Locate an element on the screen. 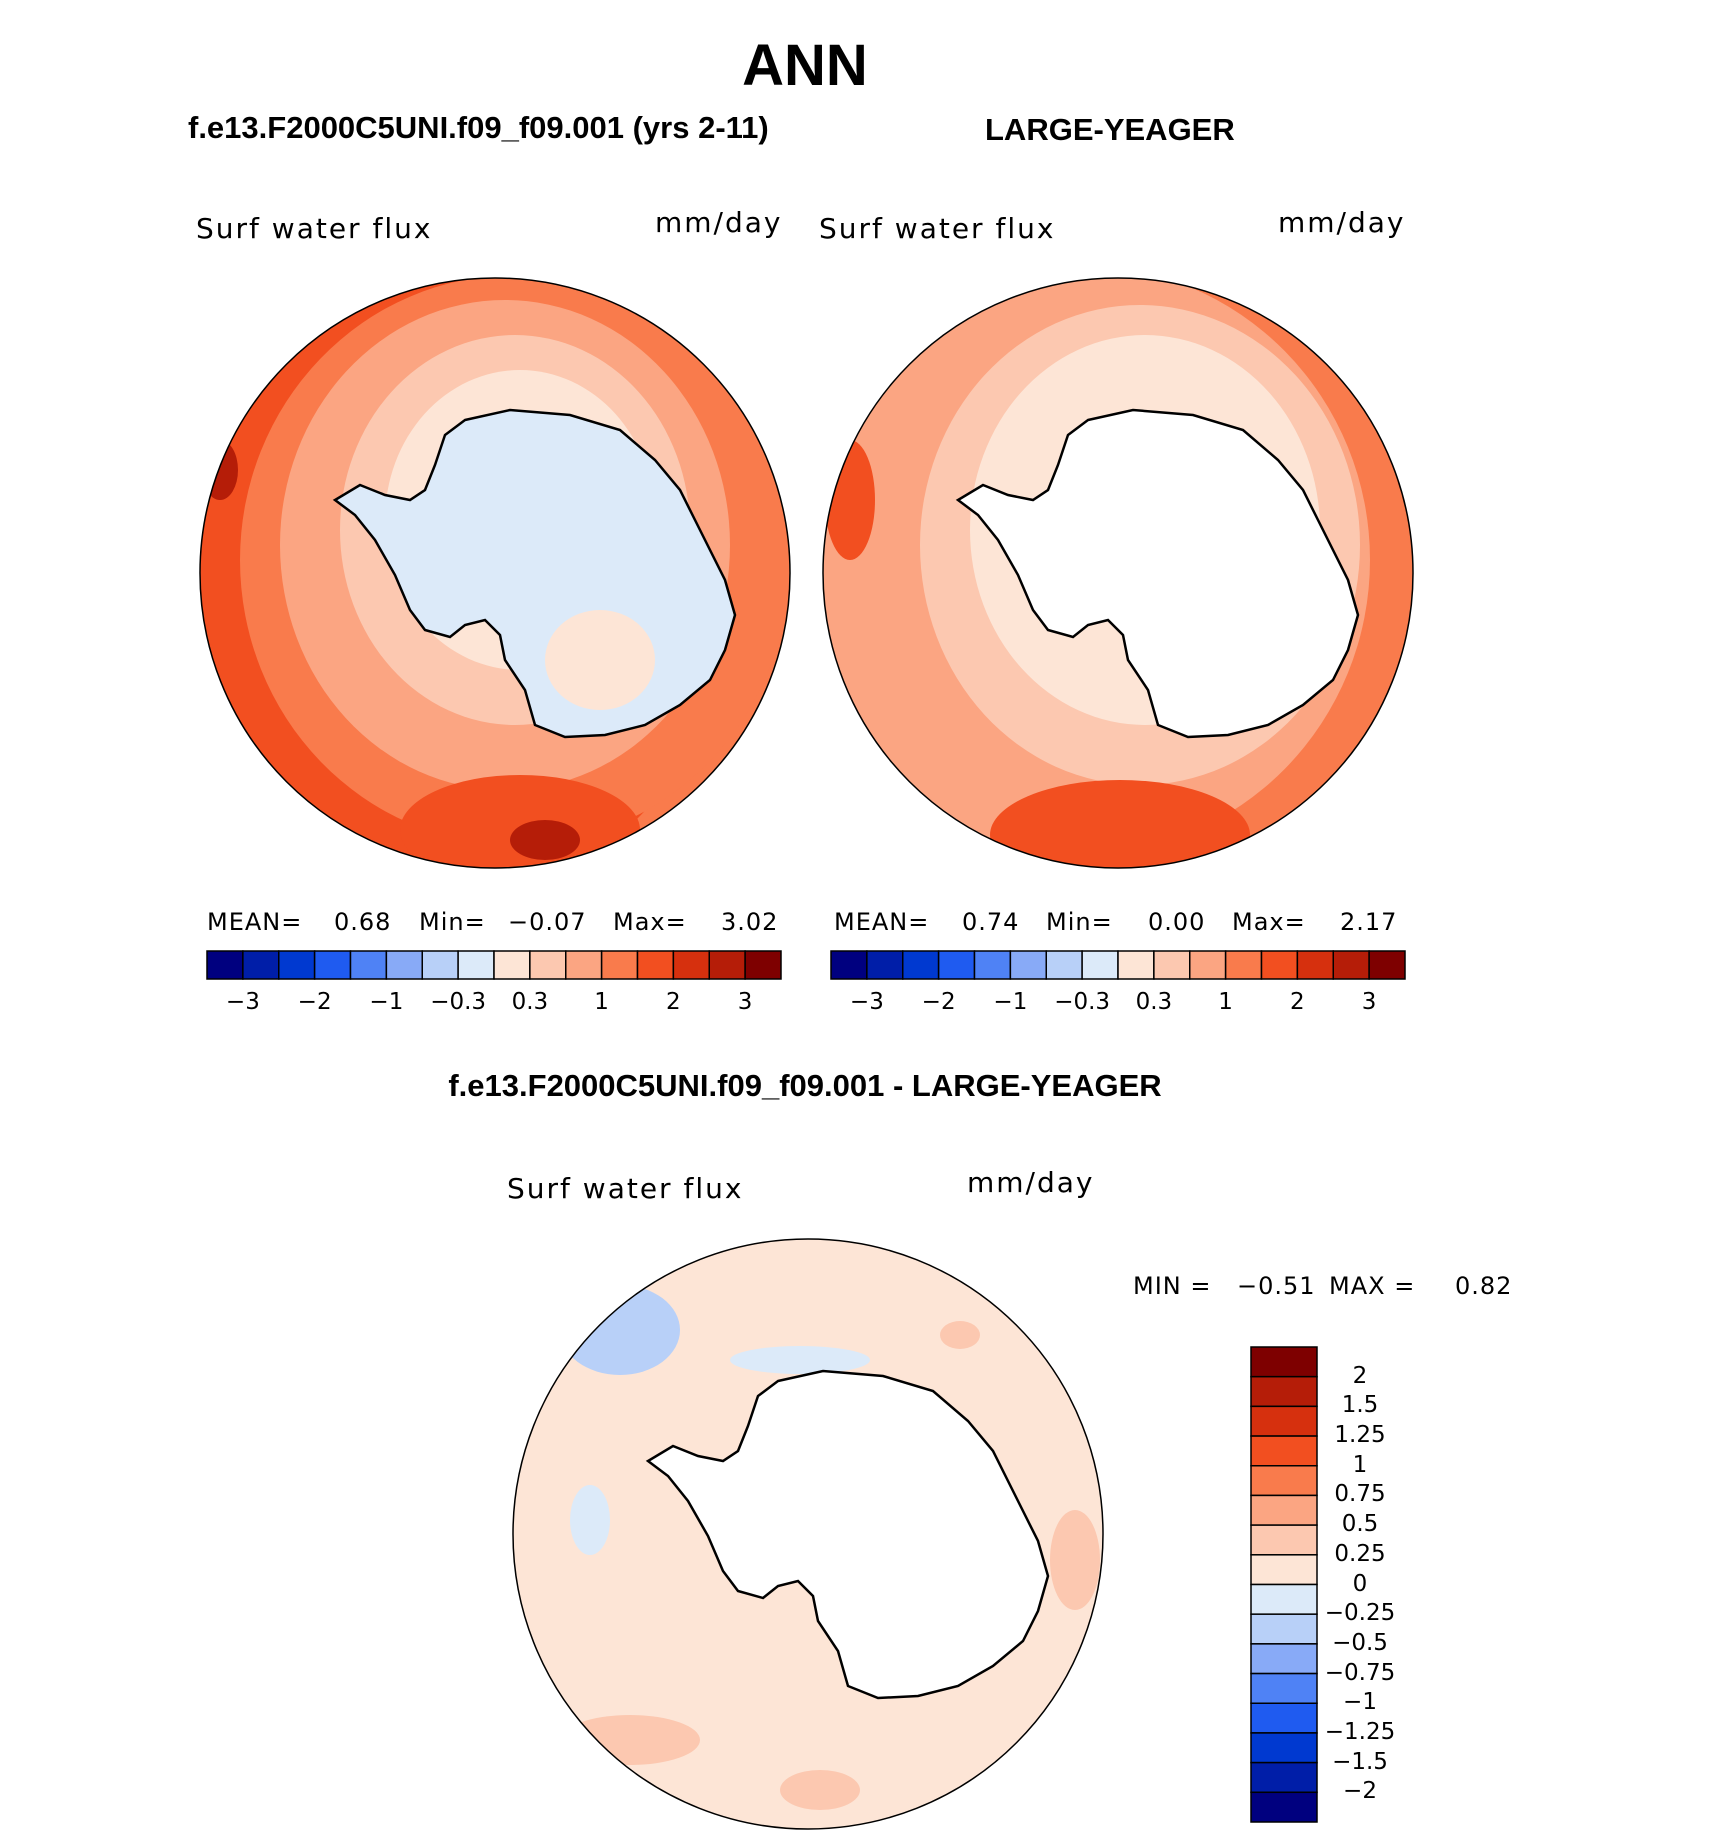  colorbar-tick-label: −3 is located at coordinates (866, 1002).